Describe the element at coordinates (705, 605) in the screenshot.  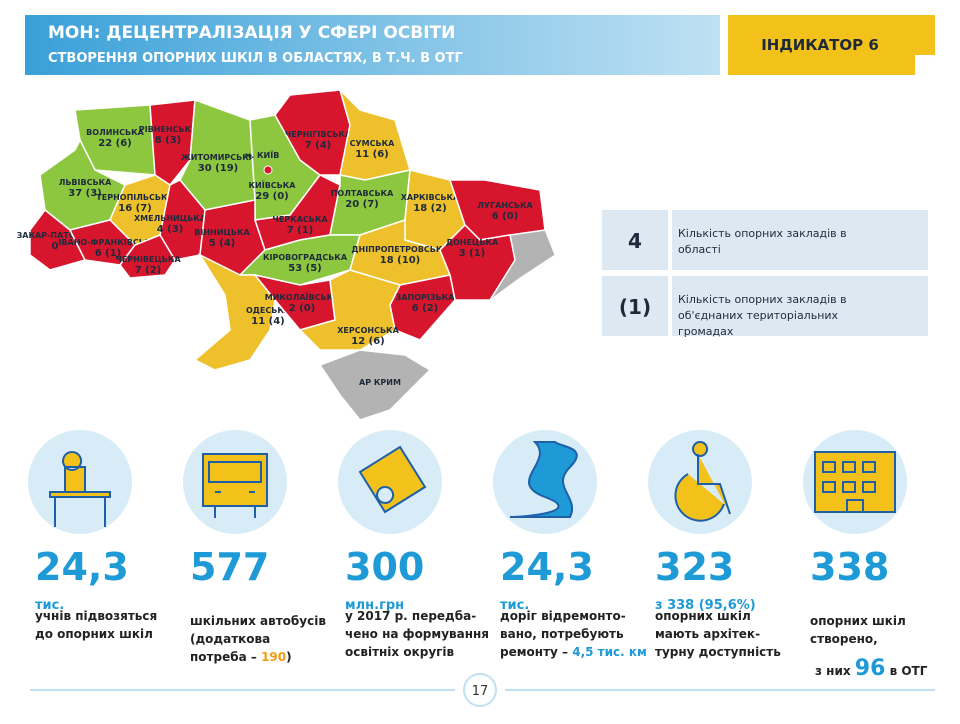
I see `stat-unit: з 338 (95,6%)` at that location.